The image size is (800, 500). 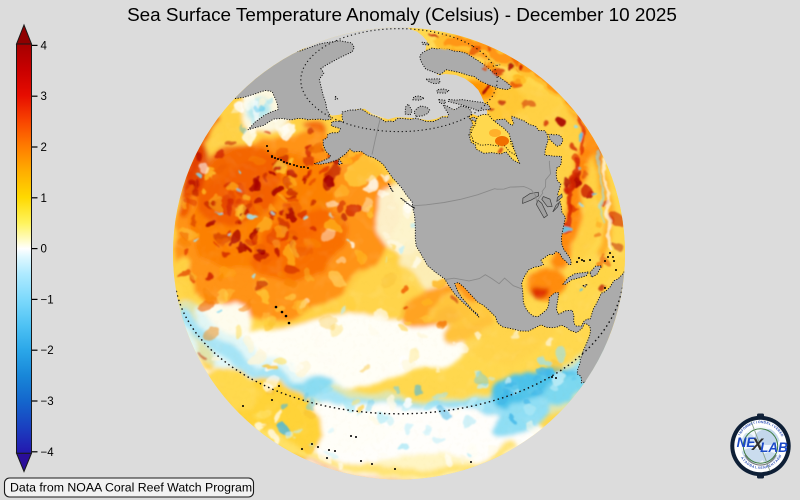 What do you see at coordinates (44, 250) in the screenshot?
I see `svg-text: 0` at bounding box center [44, 250].